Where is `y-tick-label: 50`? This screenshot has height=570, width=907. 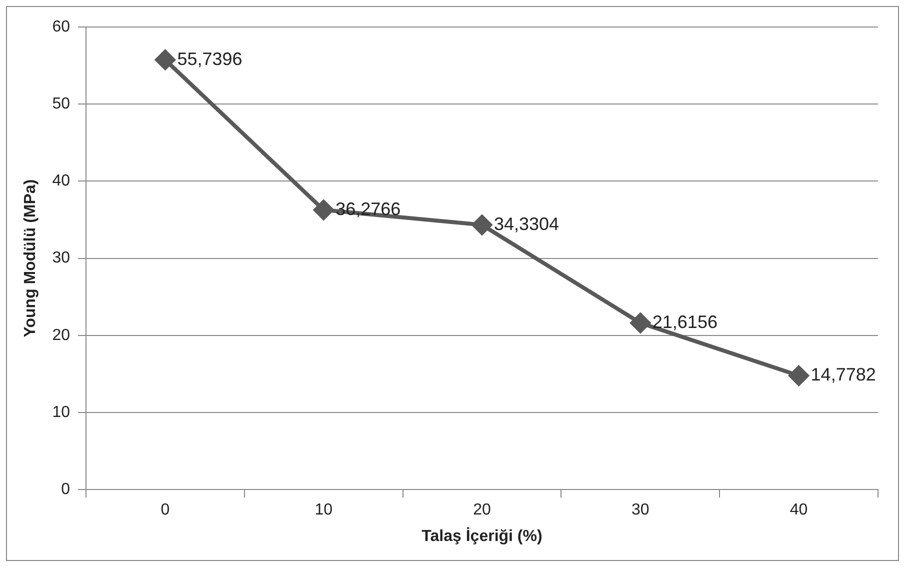 y-tick-label: 50 is located at coordinates (61, 104).